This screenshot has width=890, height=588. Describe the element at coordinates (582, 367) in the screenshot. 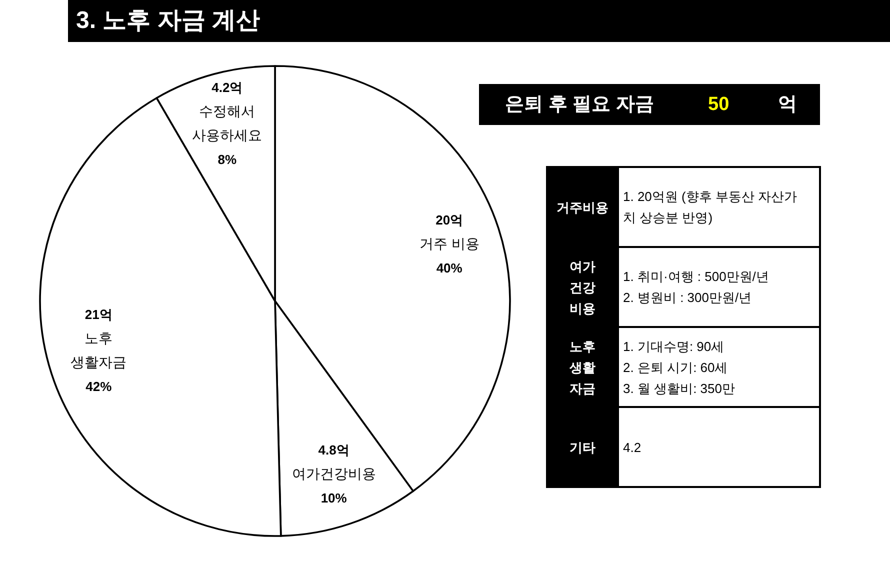

I see `category-label: 노후 생활 자금` at that location.